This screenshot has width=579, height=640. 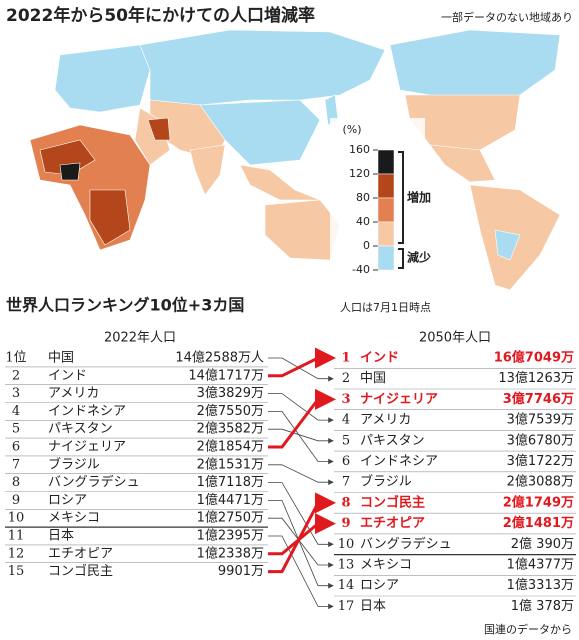 What do you see at coordinates (366, 245) in the screenshot?
I see `legend-tick-label: 0` at bounding box center [366, 245].